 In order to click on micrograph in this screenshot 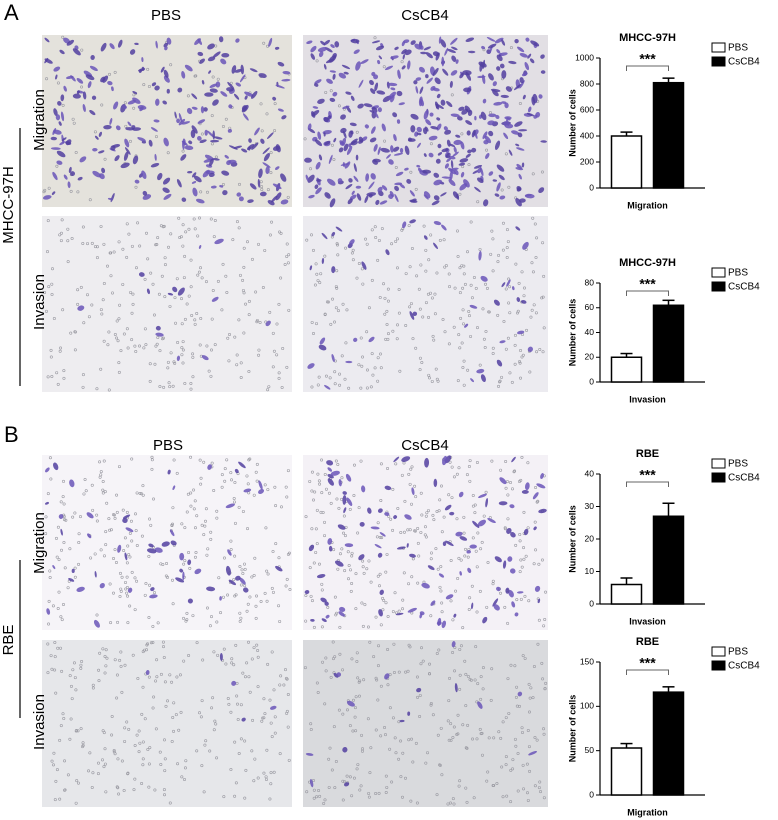, I will do `click(425, 723)`.